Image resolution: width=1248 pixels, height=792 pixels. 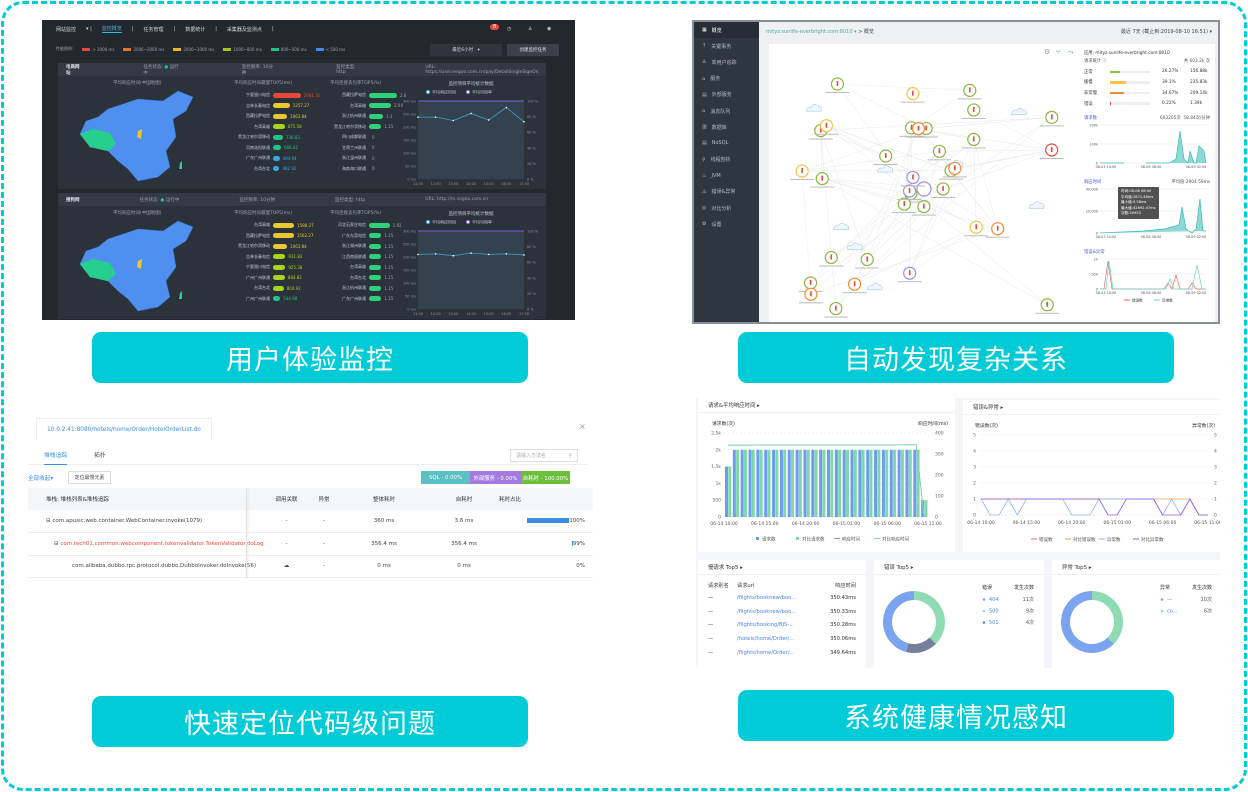 I want to click on y-tick: 50 ms, so click(x=410, y=297).